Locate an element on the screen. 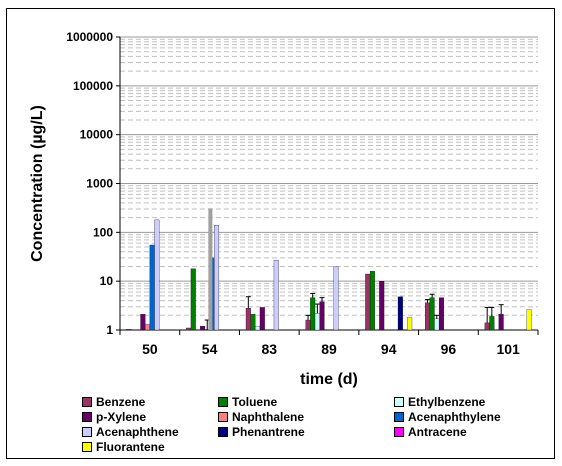  y-tick-label: 10 is located at coordinates (107, 281).